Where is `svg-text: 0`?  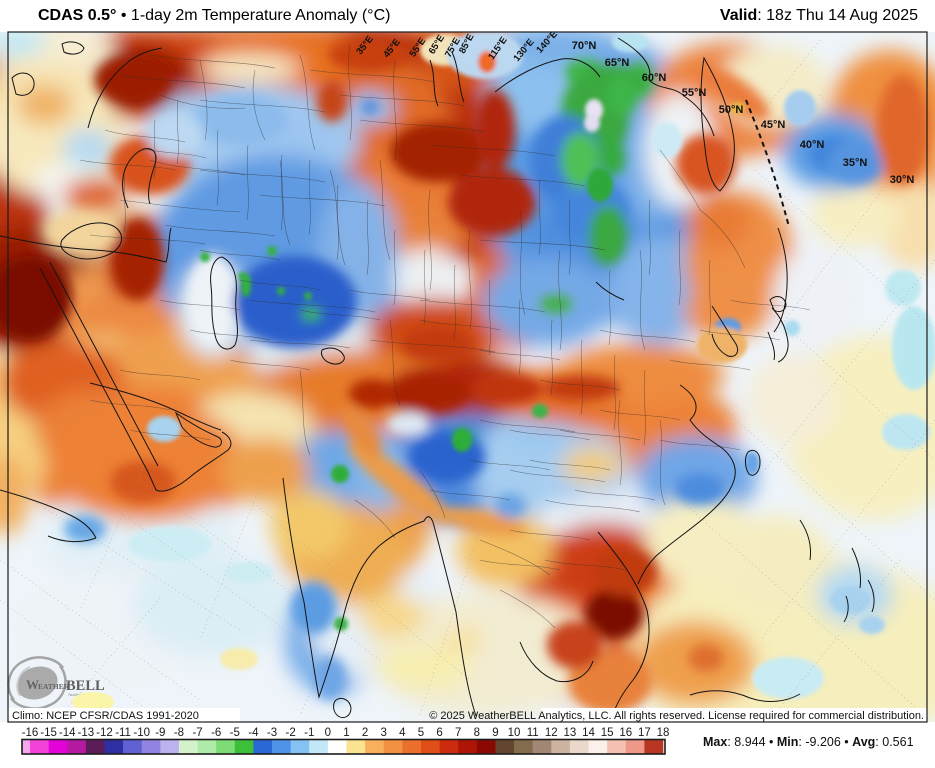
svg-text: 0 is located at coordinates (328, 733).